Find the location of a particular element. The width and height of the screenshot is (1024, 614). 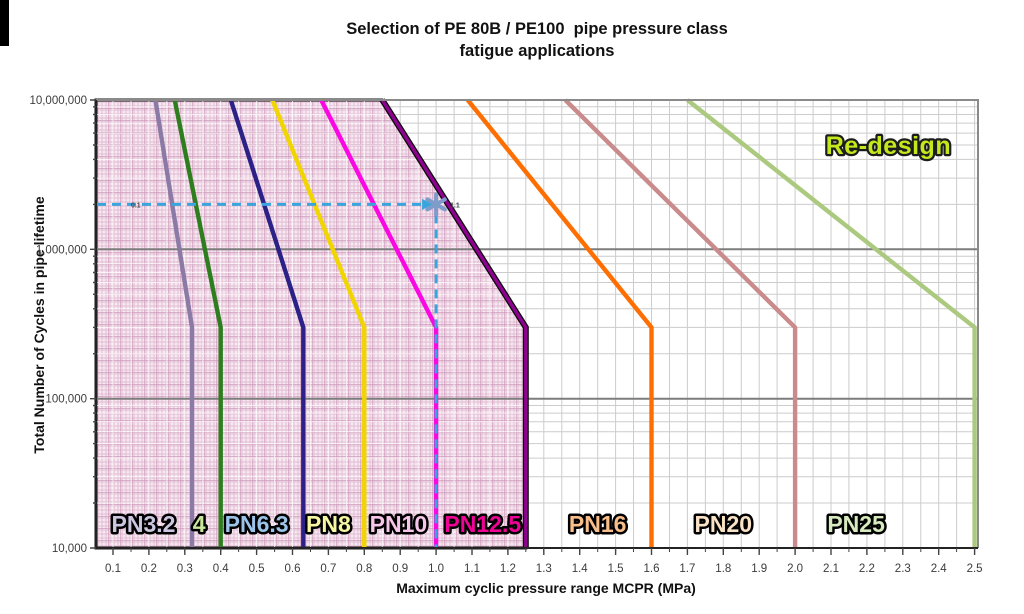

pn-labels: PN3.2 4 PN6.3 PN8 PN10 PN12.5 PN16 PN20 PN25 is located at coordinates (498, 524).